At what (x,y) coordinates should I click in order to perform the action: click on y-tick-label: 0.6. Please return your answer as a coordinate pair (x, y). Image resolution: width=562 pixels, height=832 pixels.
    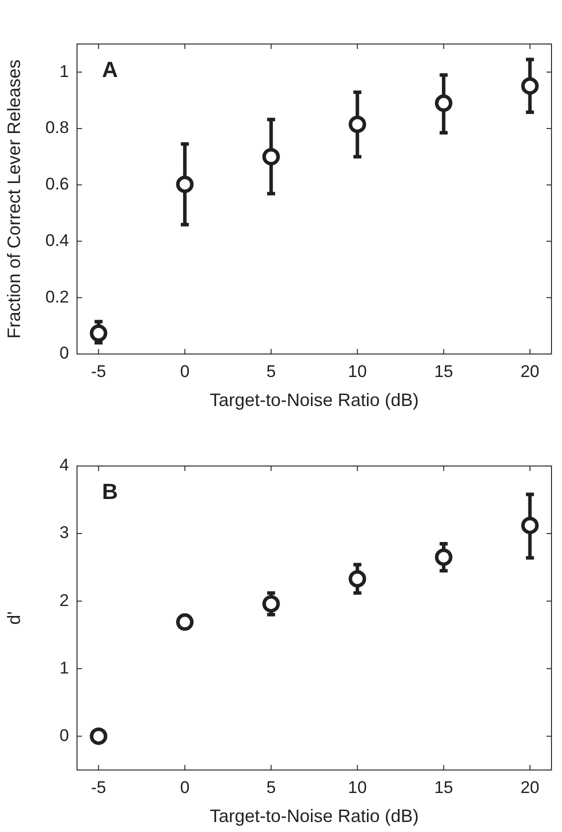
    Looking at the image, I should click on (57, 184).